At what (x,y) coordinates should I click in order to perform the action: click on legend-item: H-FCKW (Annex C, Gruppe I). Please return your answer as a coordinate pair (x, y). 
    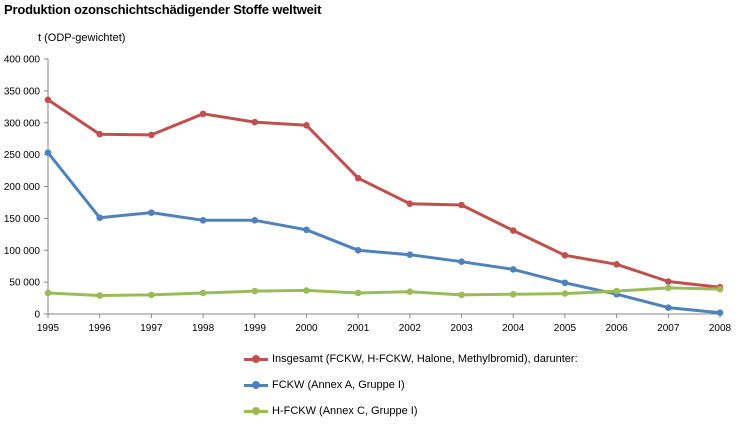
    Looking at the image, I should click on (411, 411).